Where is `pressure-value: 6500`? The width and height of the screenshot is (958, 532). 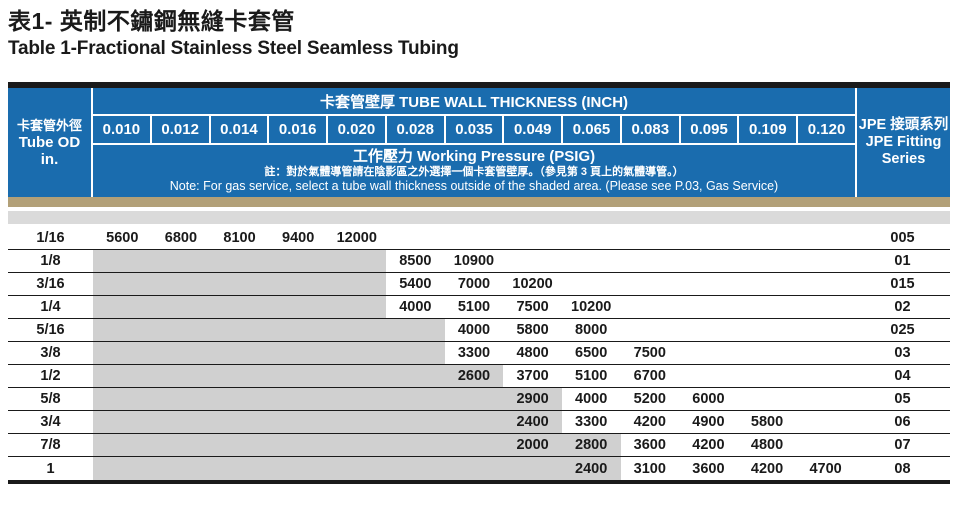 pressure-value: 6500 is located at coordinates (591, 353).